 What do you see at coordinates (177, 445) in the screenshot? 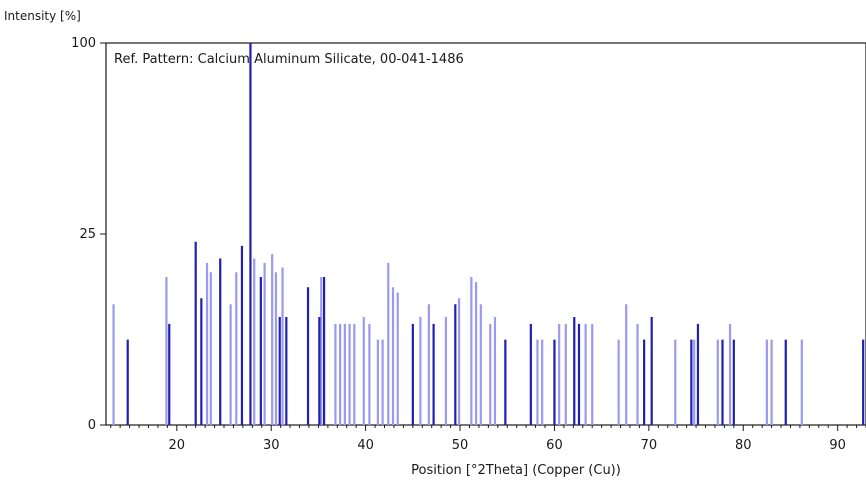
I see `x-tick-label: 20` at bounding box center [177, 445].